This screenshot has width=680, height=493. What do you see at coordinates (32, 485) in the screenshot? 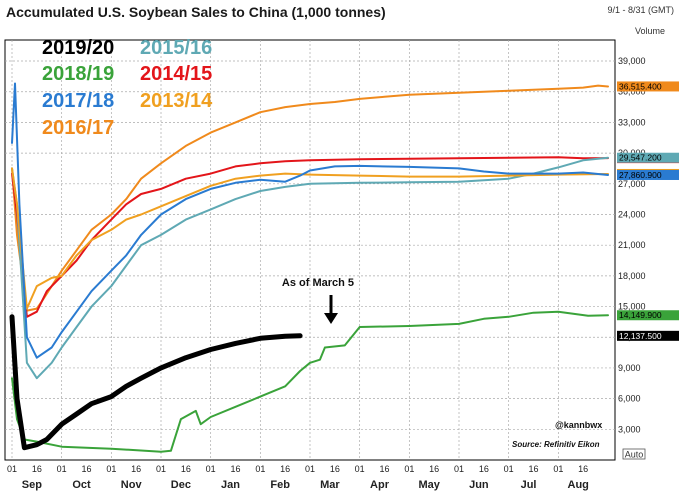
I see `x-month-label: Sep` at bounding box center [32, 485].